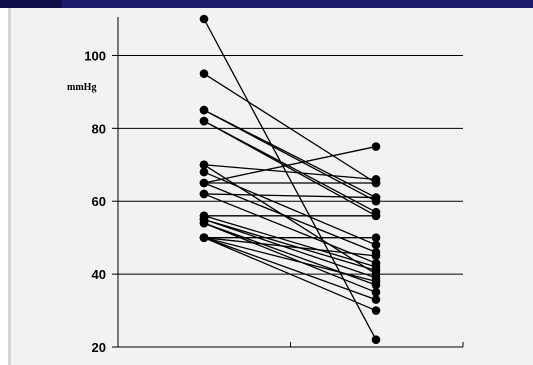  Describe the element at coordinates (99, 201) in the screenshot. I see `y-tick-label: 60` at that location.